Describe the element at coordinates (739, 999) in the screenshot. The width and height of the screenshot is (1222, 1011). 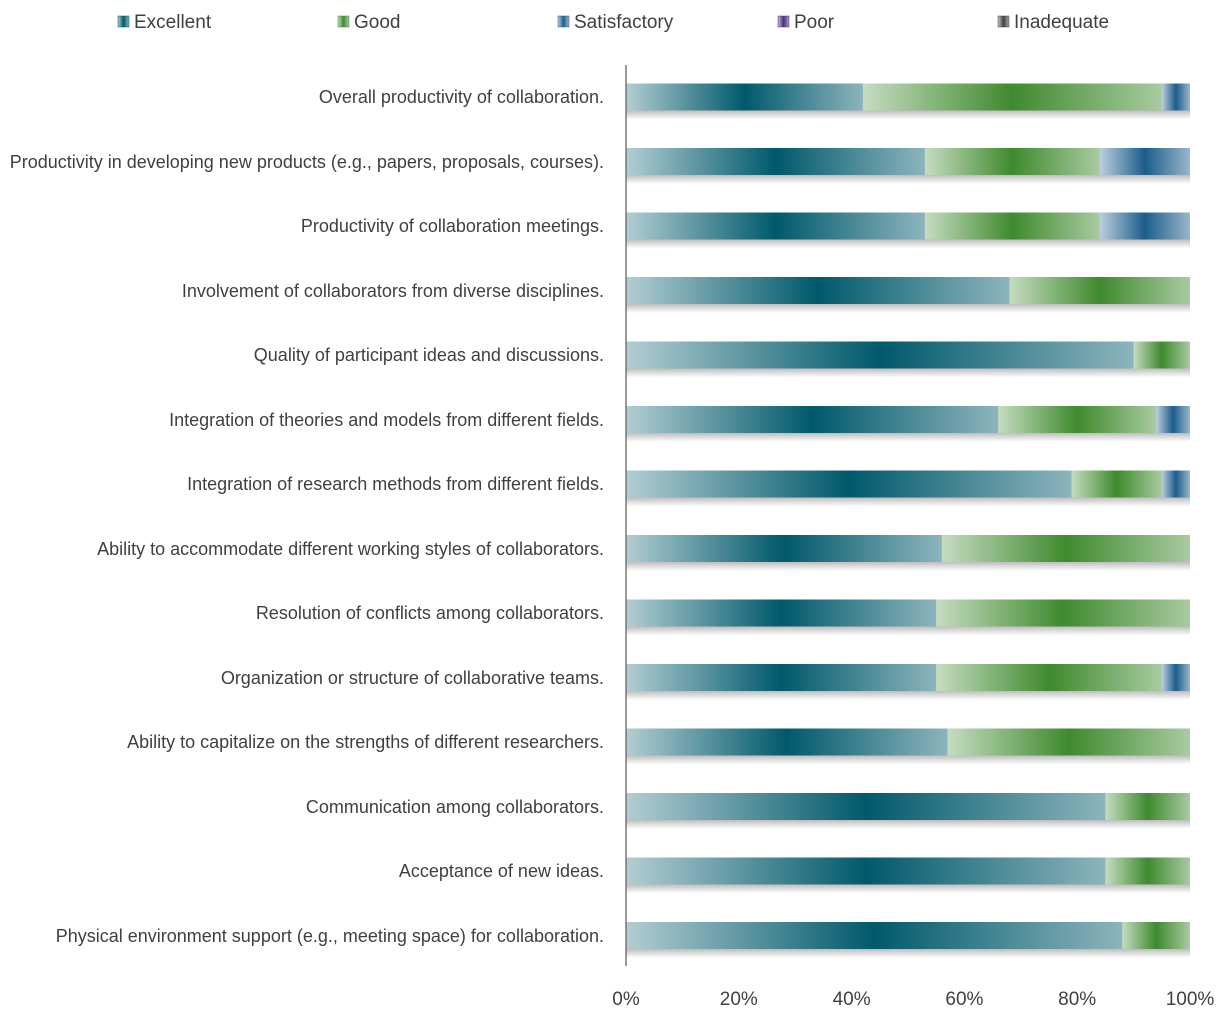
I see `x-tick-label: 20%` at that location.